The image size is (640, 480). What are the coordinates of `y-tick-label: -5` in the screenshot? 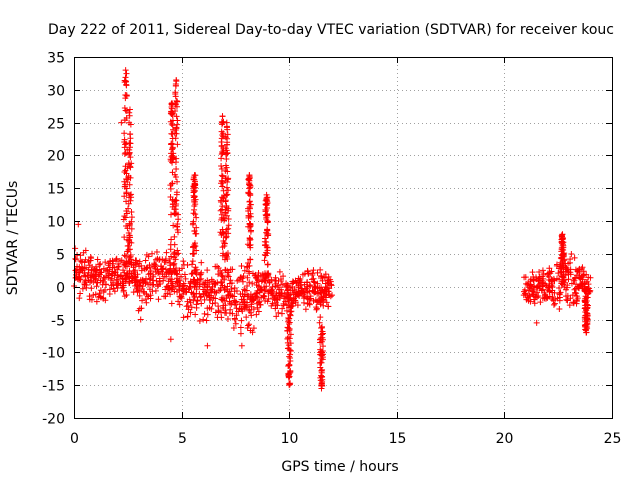 It's located at (58, 322).